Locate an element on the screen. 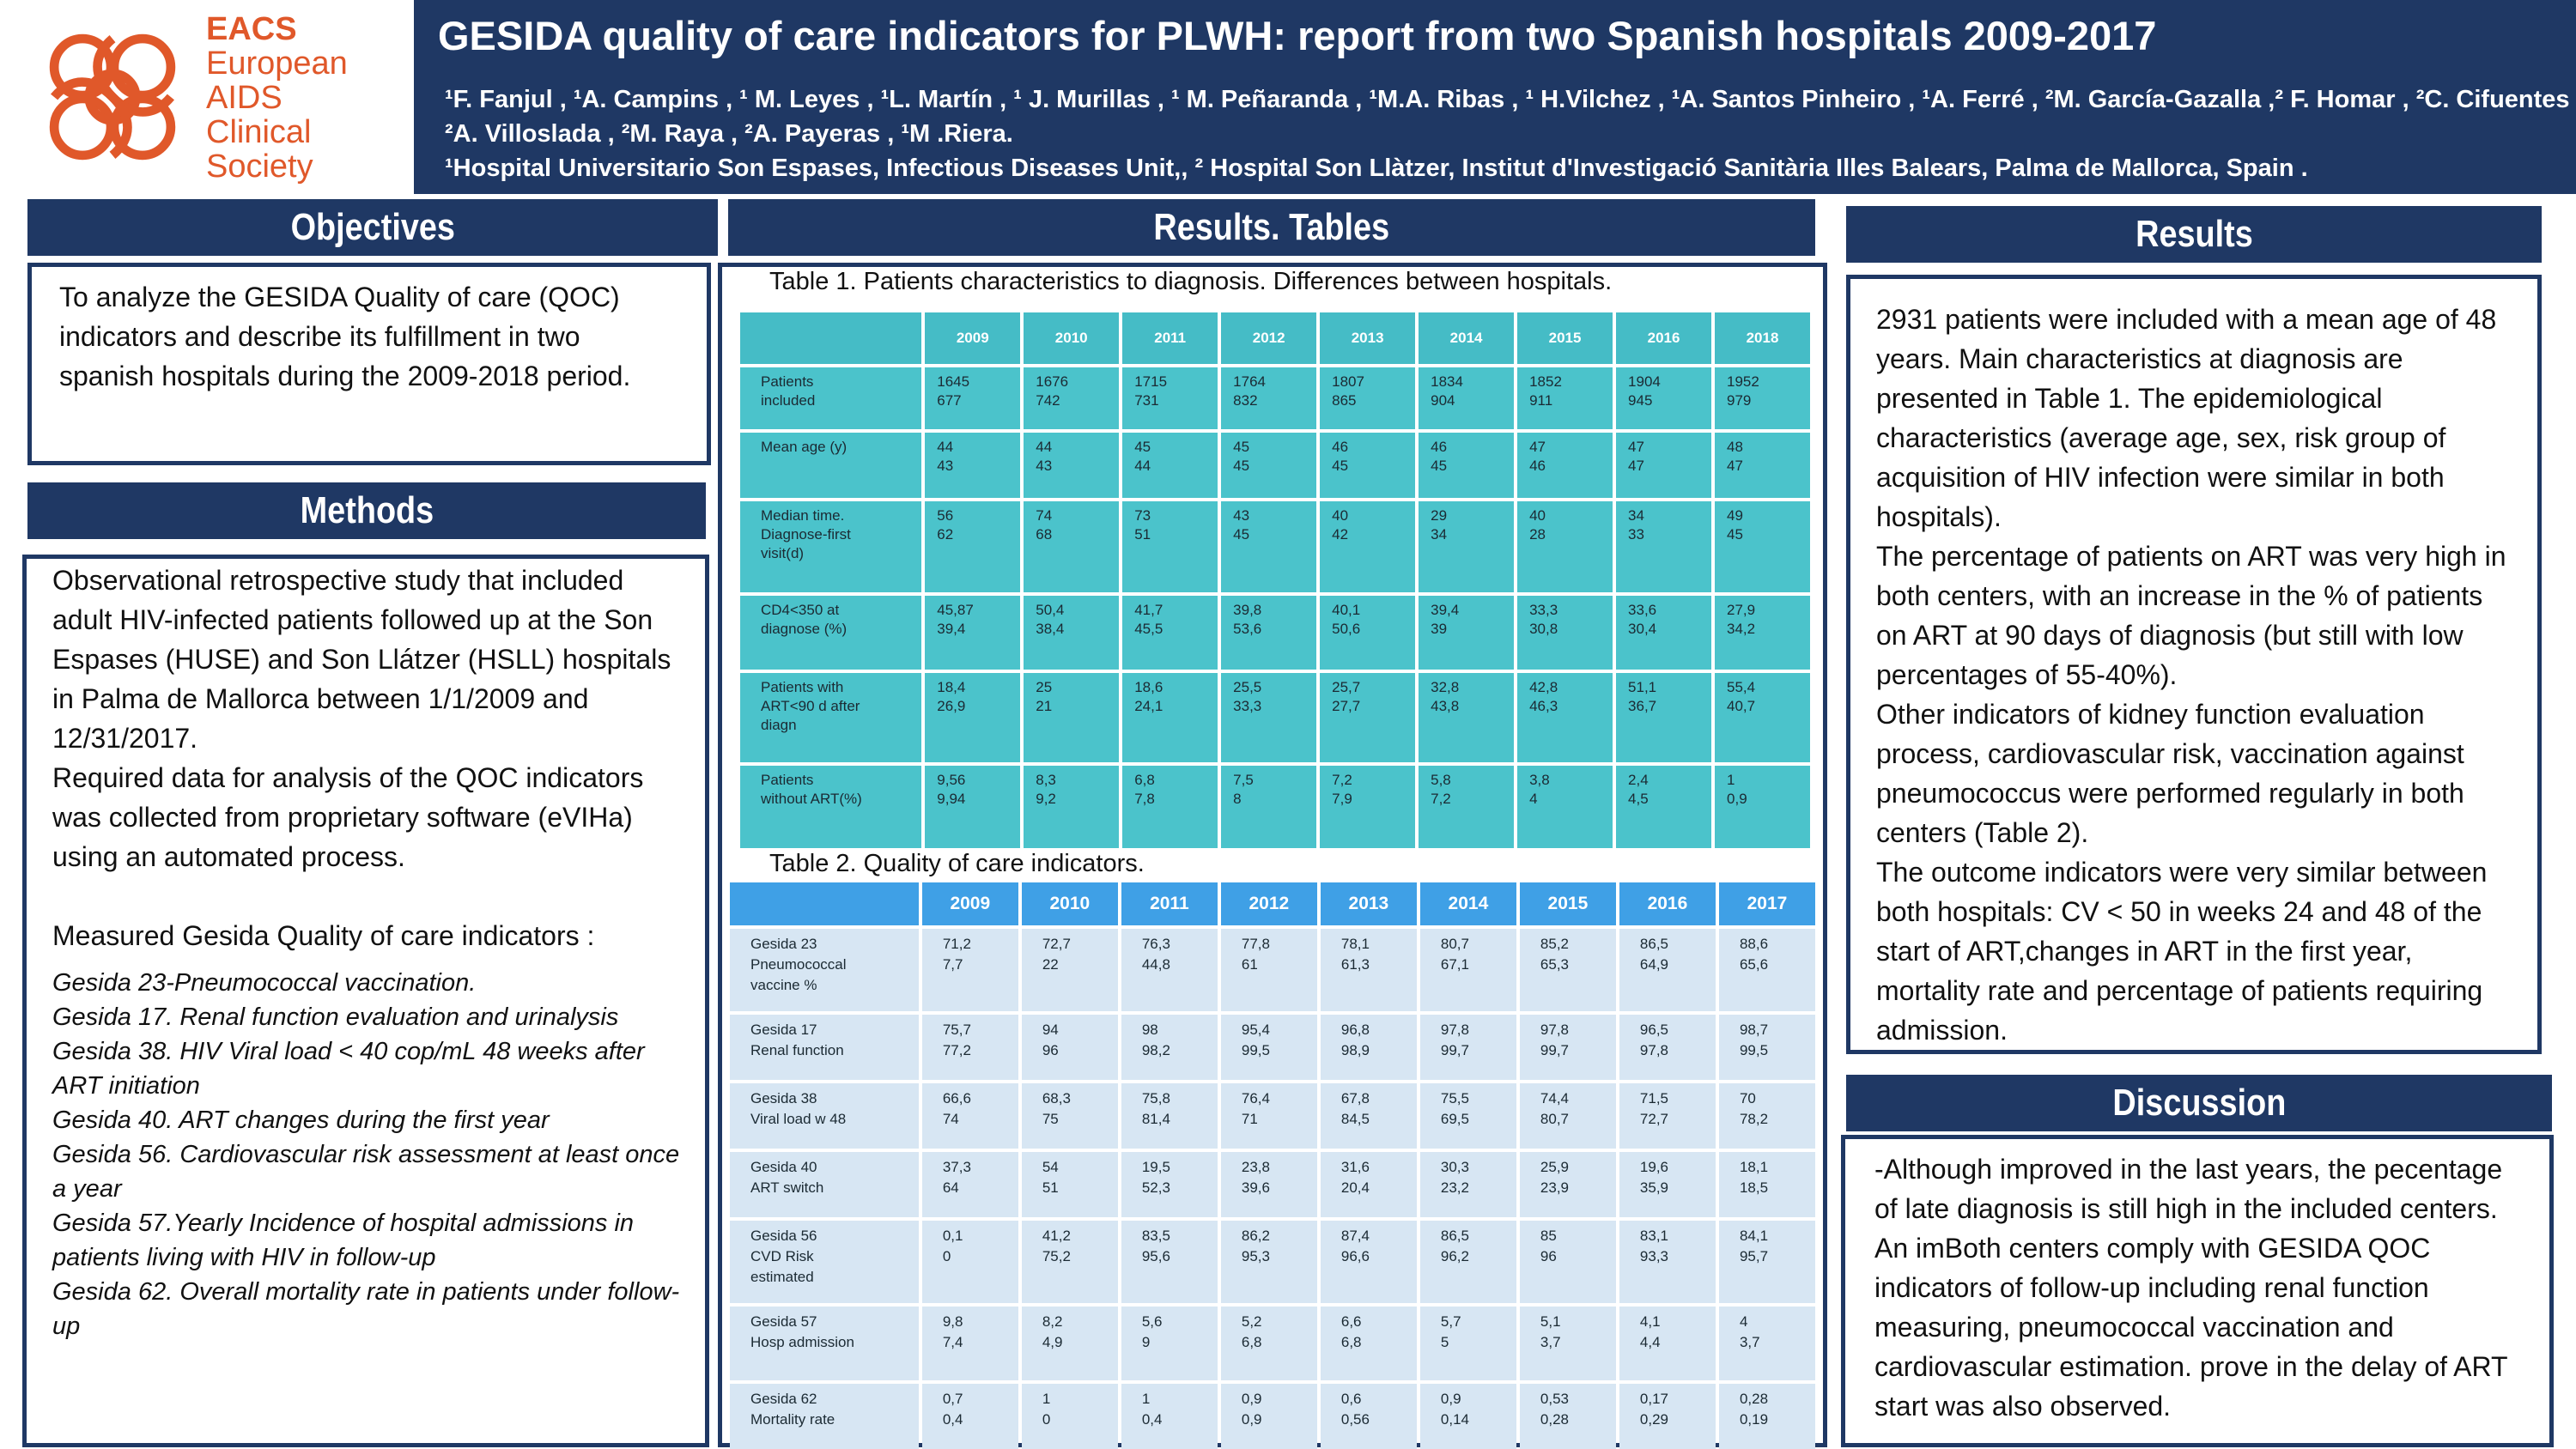 The height and width of the screenshot is (1449, 2576). objectives-heading-text: Objectives is located at coordinates (372, 227).